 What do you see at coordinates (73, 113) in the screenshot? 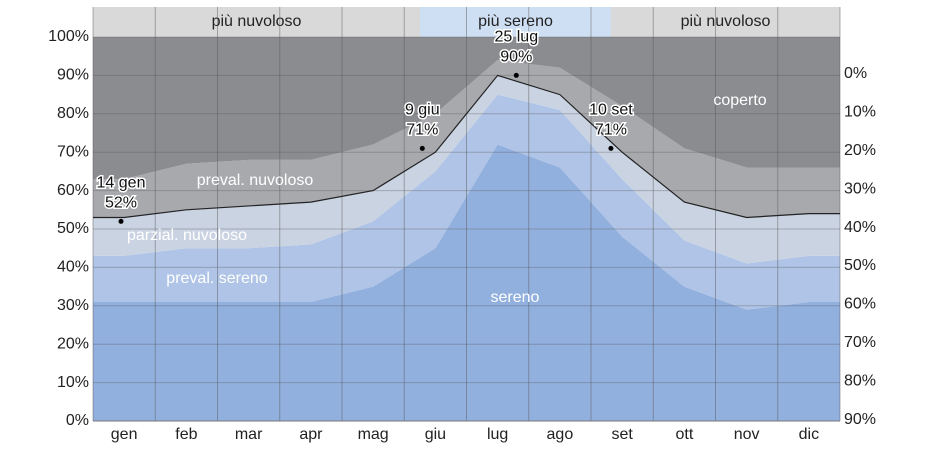
I see `y-tick-label: 80%` at bounding box center [73, 113].